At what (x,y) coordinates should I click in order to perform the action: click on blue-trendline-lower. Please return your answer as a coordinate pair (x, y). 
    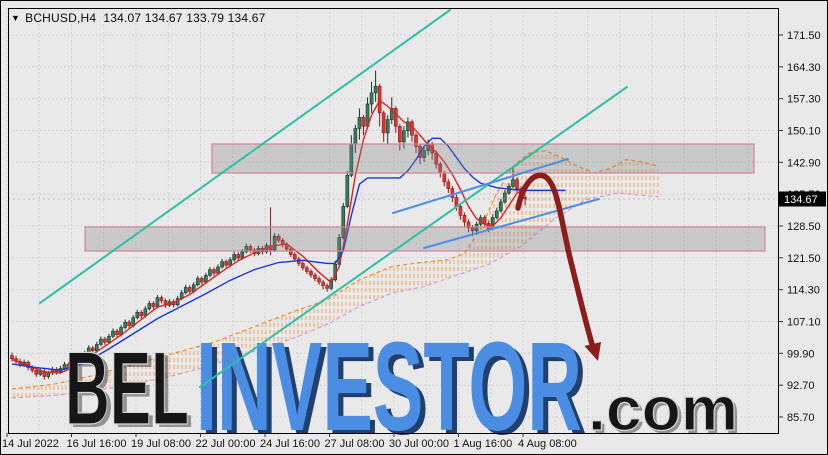
    Looking at the image, I should click on (511, 223).